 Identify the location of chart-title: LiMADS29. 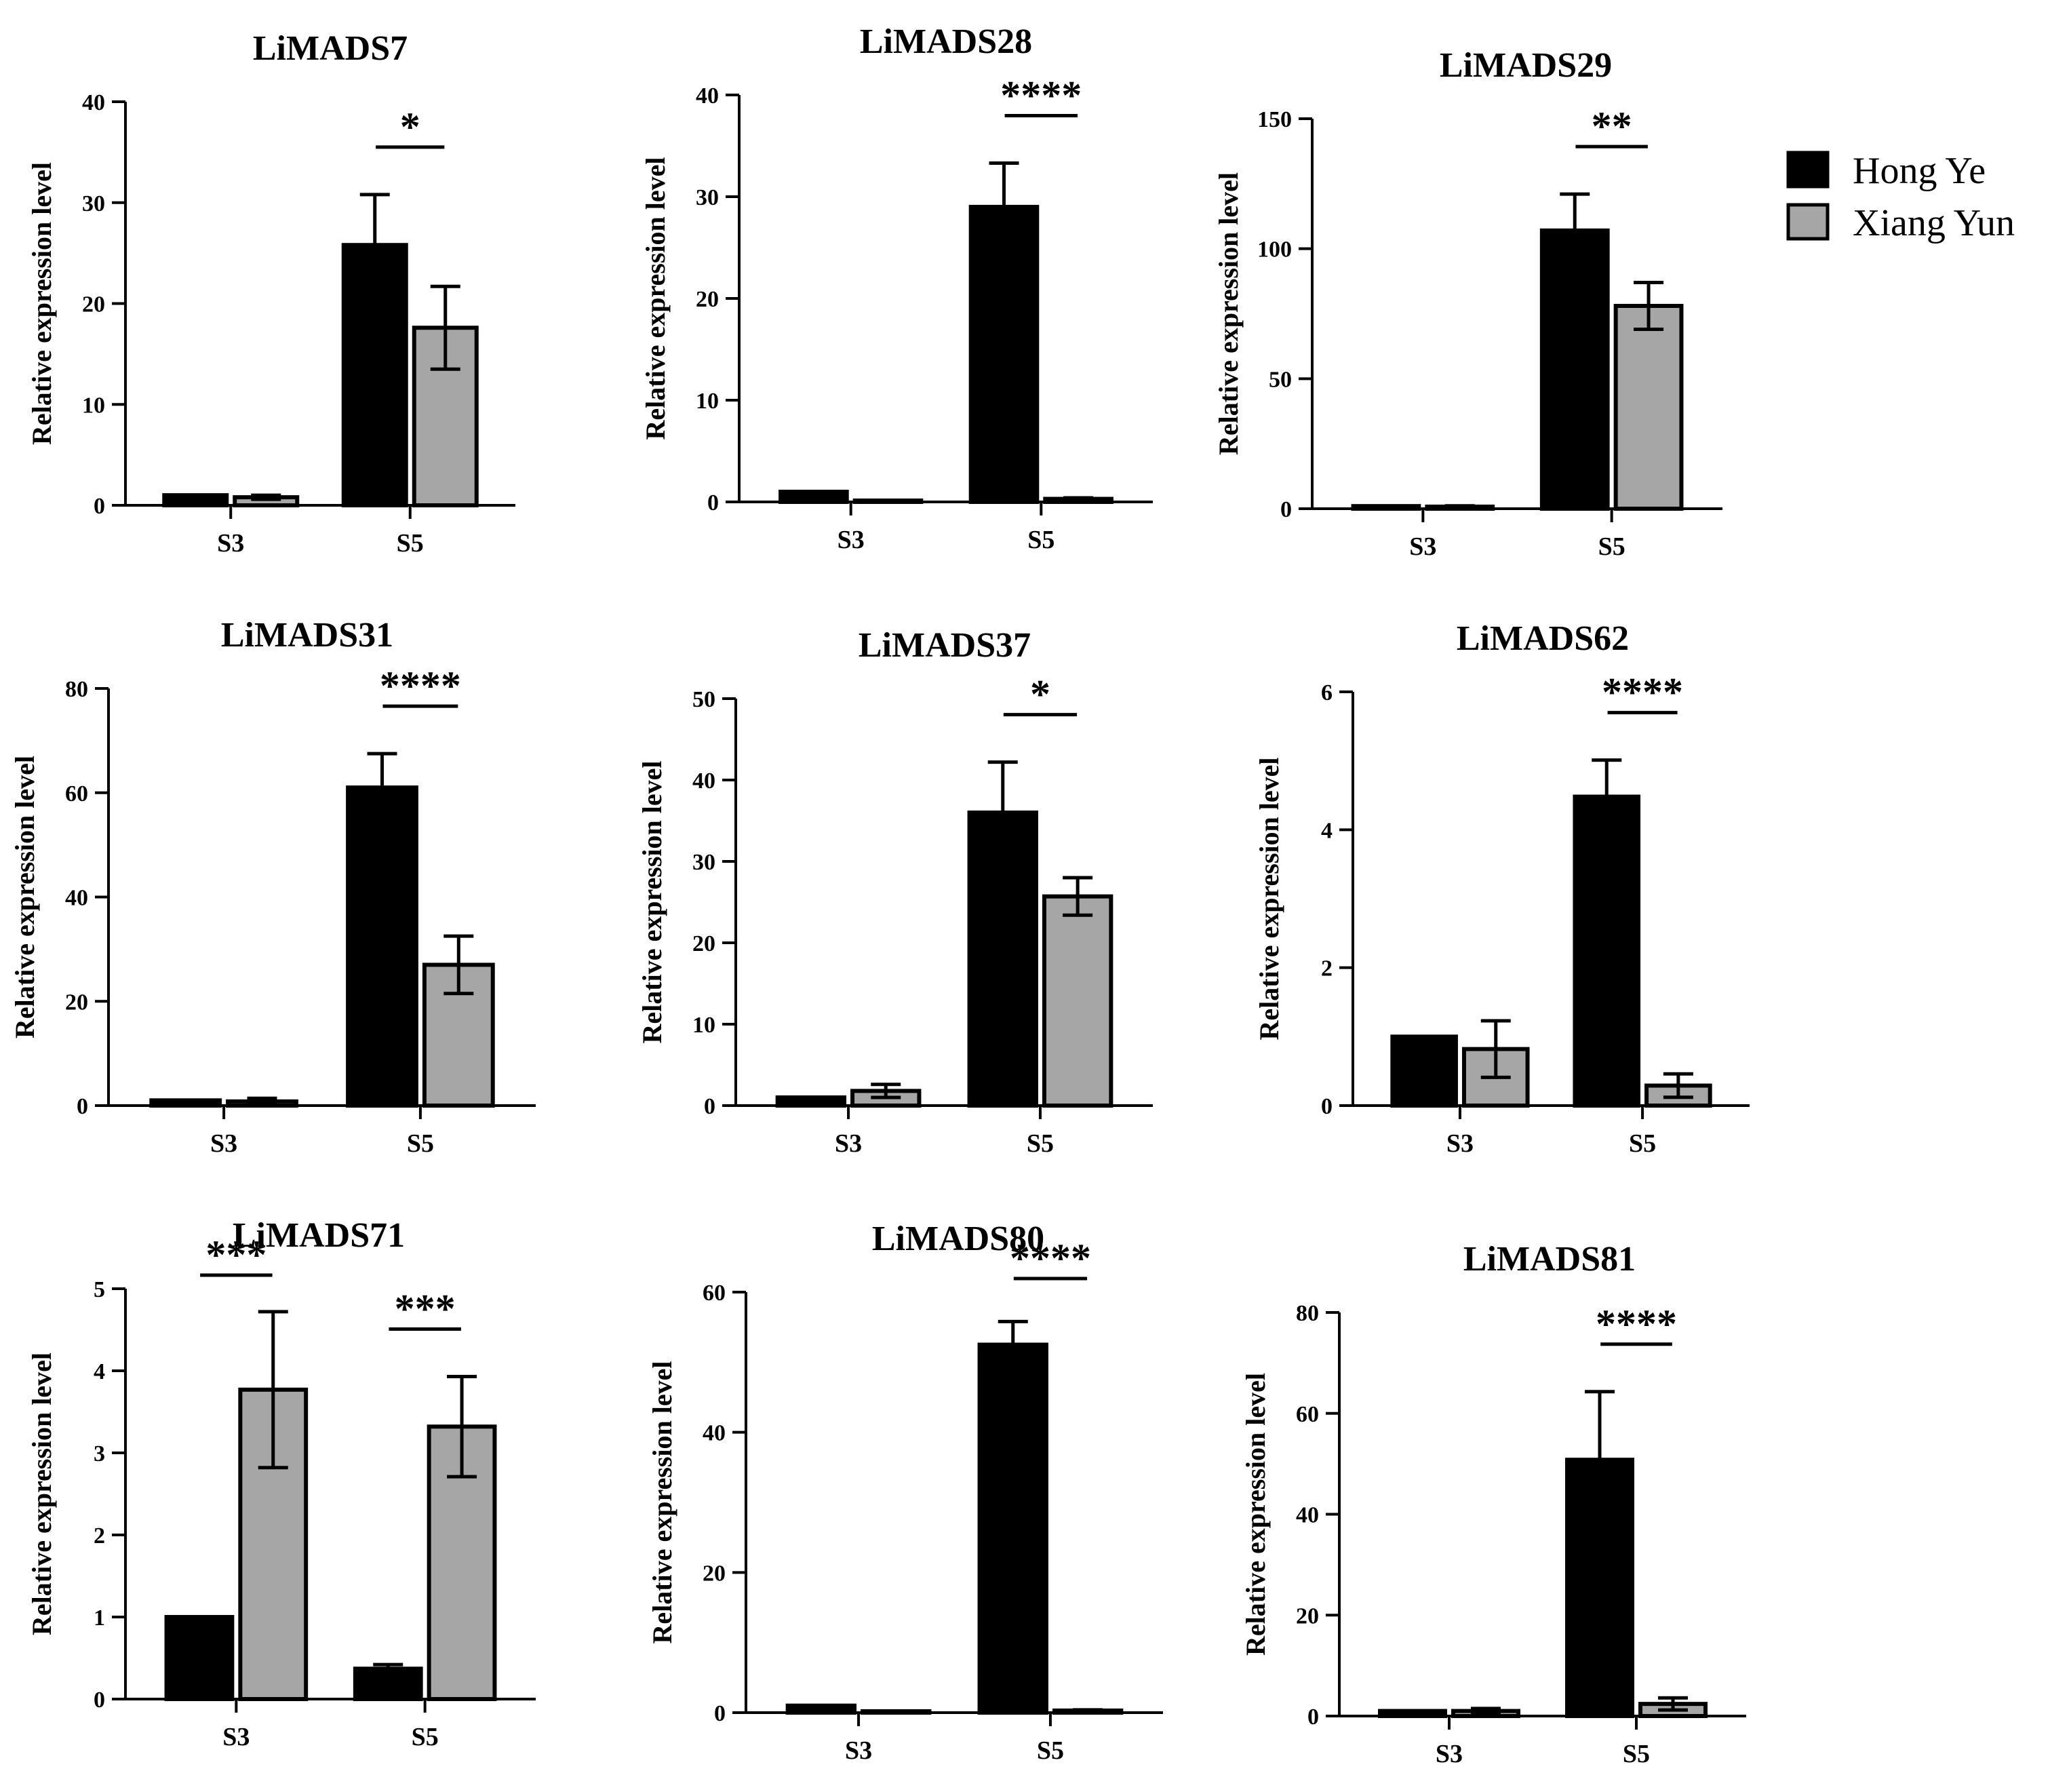
(1526, 65).